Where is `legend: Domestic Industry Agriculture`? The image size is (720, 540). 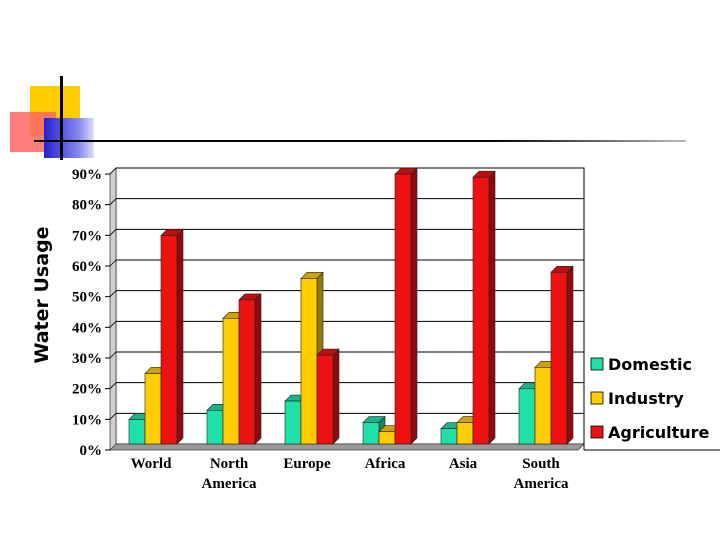 legend: Domestic Industry Agriculture is located at coordinates (651, 399).